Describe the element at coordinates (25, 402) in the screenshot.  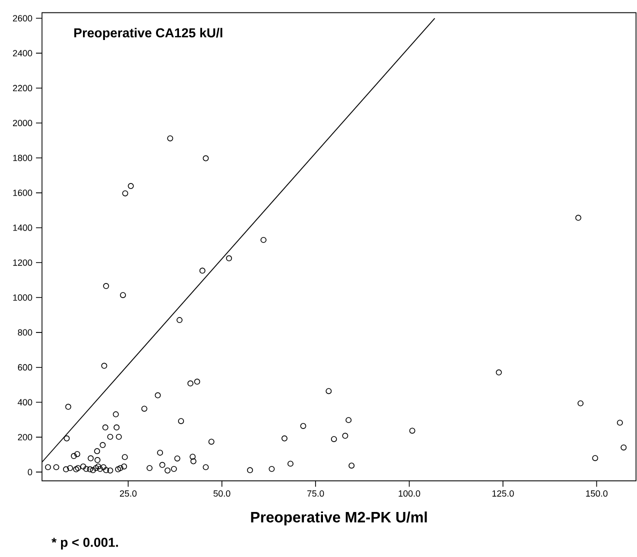
I see `y-tick-label: 400` at that location.